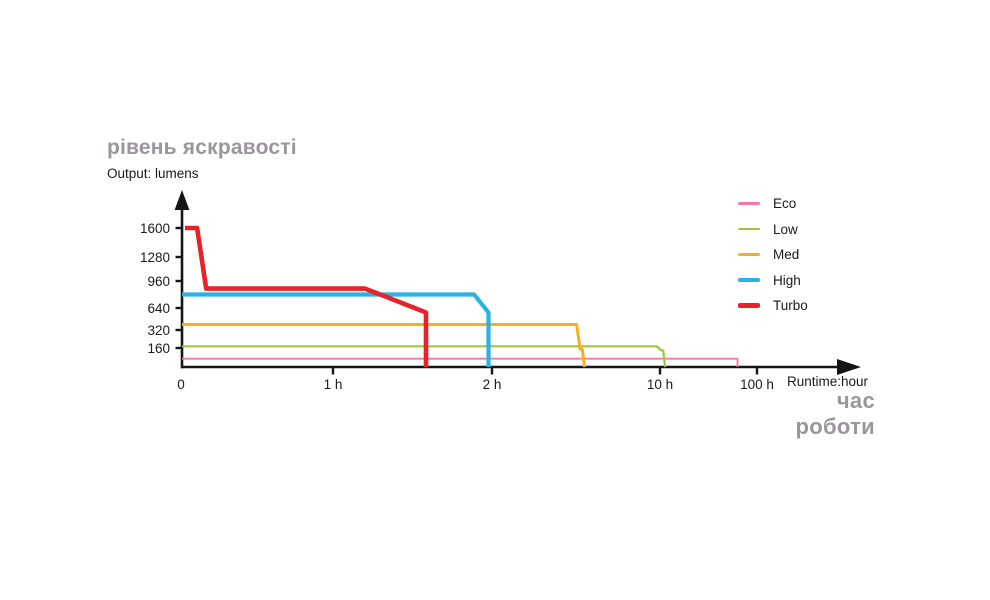 This screenshot has width=990, height=600. I want to click on legend-item-high: High, so click(773, 280).